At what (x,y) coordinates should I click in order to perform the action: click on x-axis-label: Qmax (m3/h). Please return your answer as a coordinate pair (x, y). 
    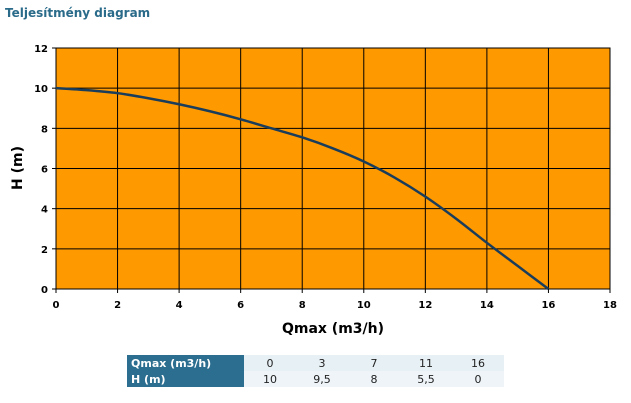
    Looking at the image, I should click on (333, 329).